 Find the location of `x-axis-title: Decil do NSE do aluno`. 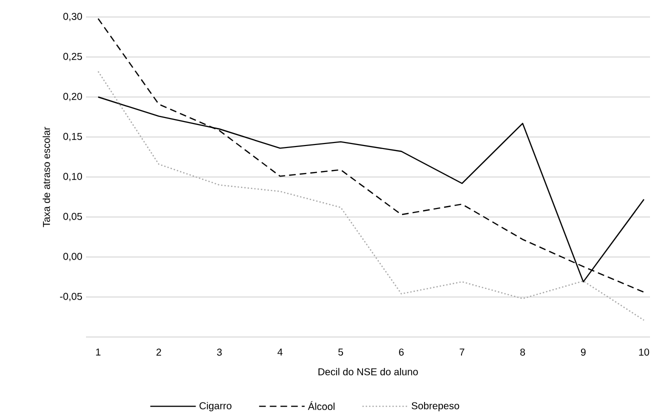

x-axis-title: Decil do NSE do aluno is located at coordinates (368, 372).